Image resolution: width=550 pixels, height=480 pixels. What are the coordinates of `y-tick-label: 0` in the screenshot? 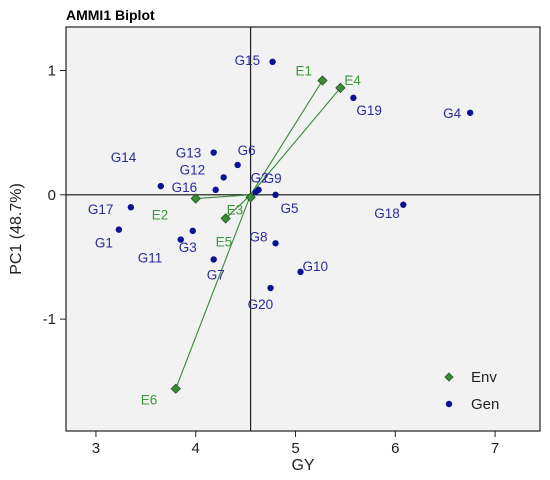 It's located at (52, 195).